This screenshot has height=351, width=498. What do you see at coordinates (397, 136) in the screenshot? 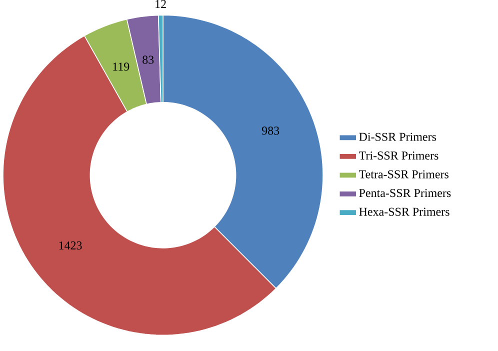
I see `legend-label: Di-SSR Primers` at bounding box center [397, 136].